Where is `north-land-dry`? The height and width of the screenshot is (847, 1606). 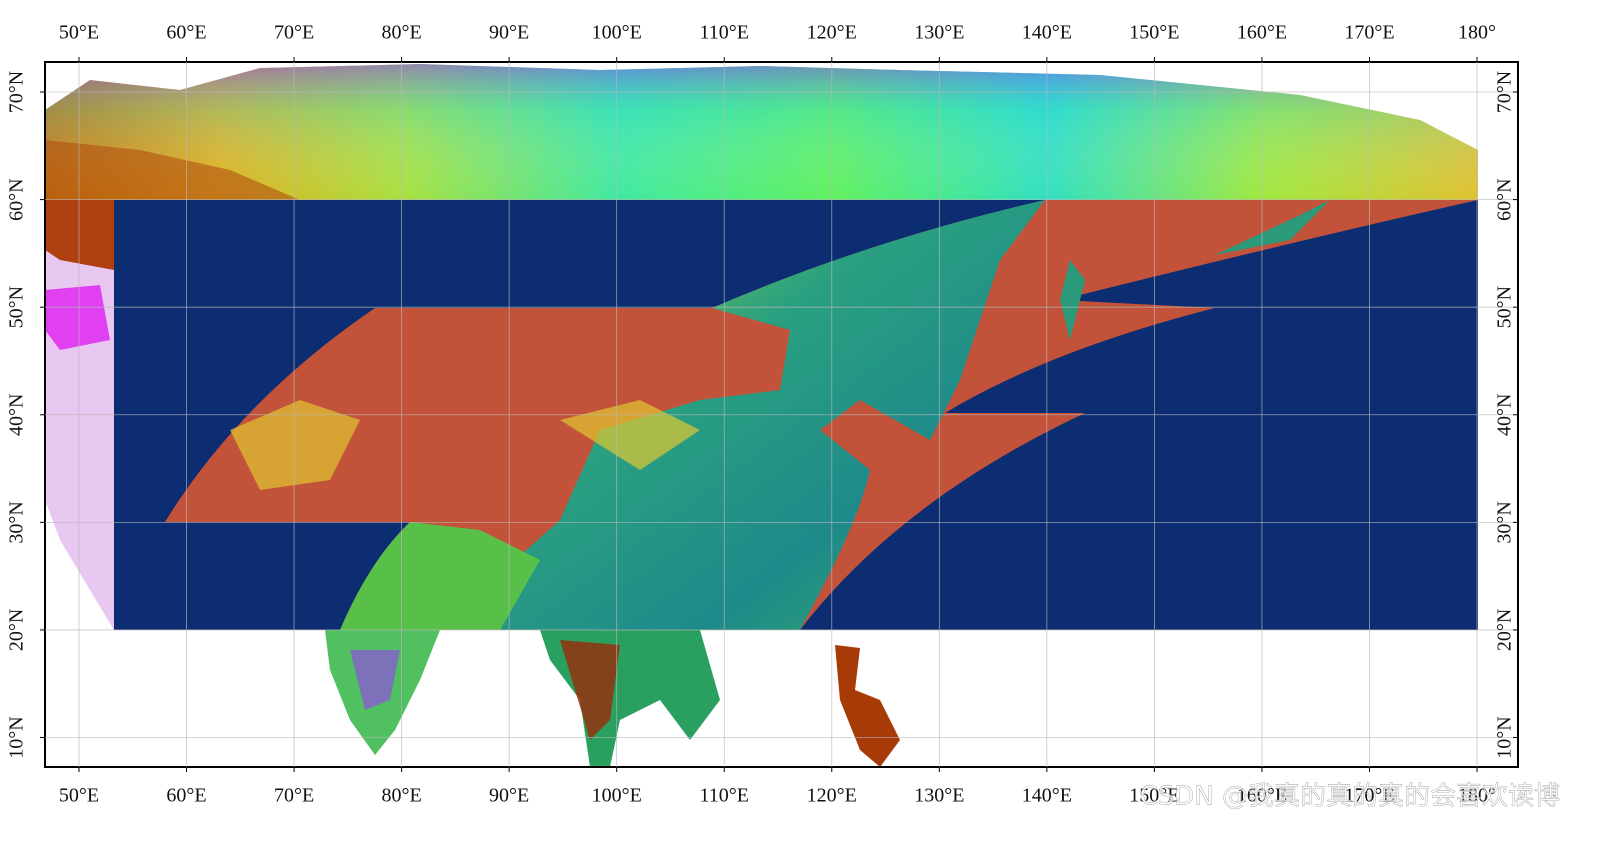
north-land-dry is located at coordinates (172, 170).